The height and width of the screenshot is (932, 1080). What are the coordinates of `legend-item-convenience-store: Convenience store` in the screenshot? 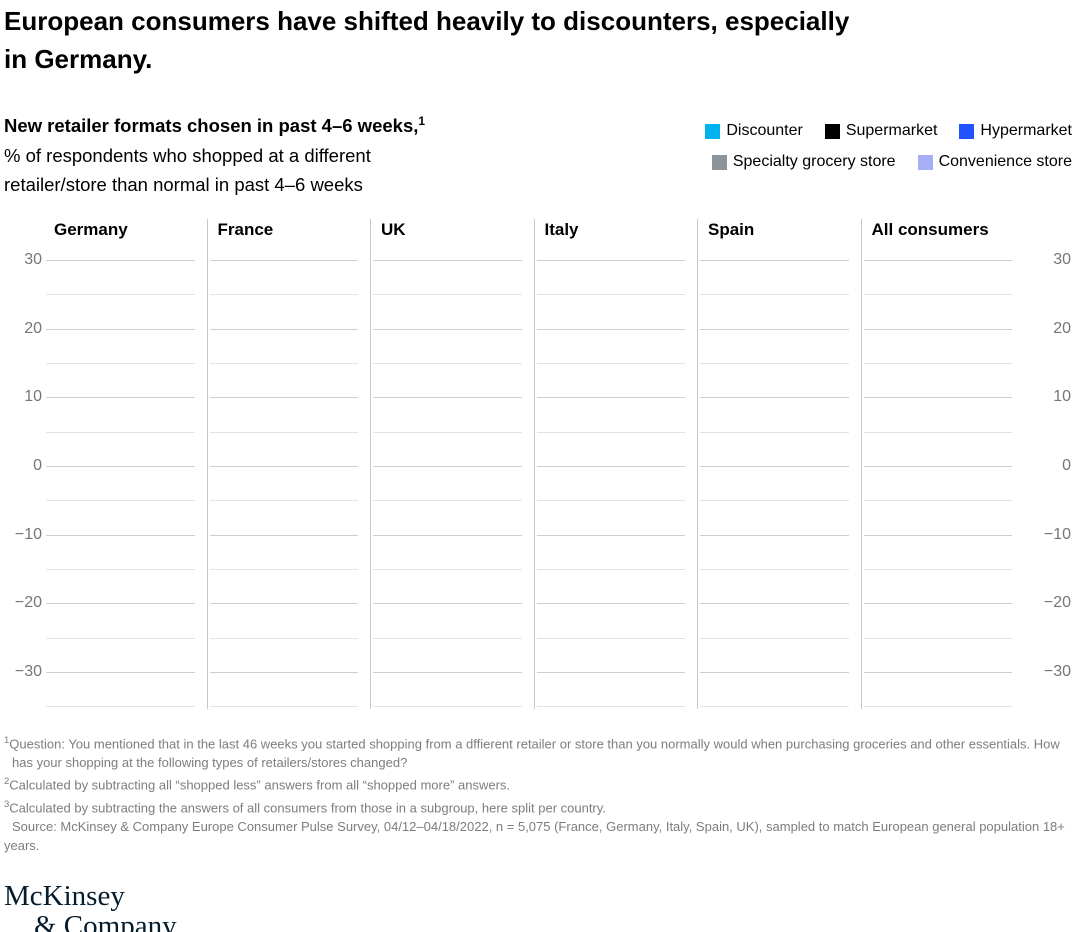 It's located at (994, 162).